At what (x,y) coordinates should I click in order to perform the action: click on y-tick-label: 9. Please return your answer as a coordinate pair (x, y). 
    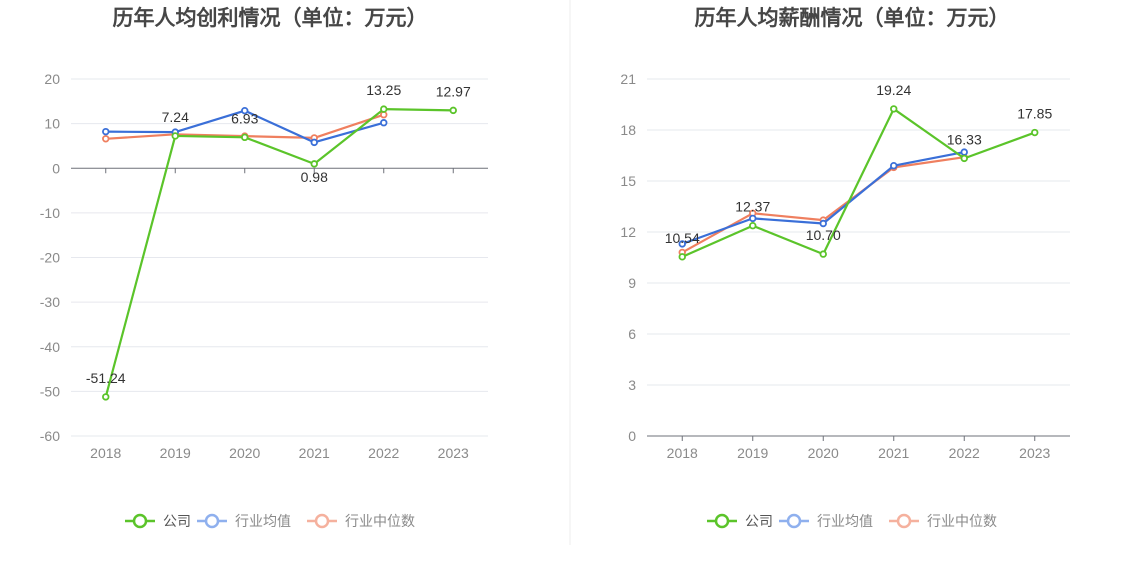
    Looking at the image, I should click on (632, 283).